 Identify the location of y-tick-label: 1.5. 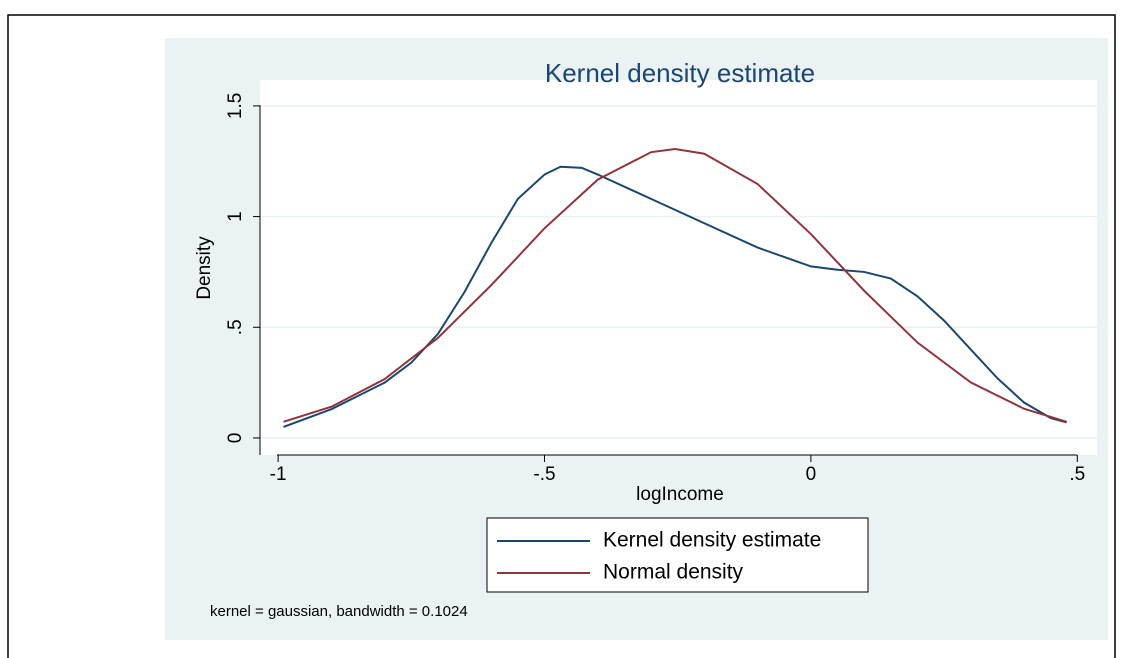
(235, 106).